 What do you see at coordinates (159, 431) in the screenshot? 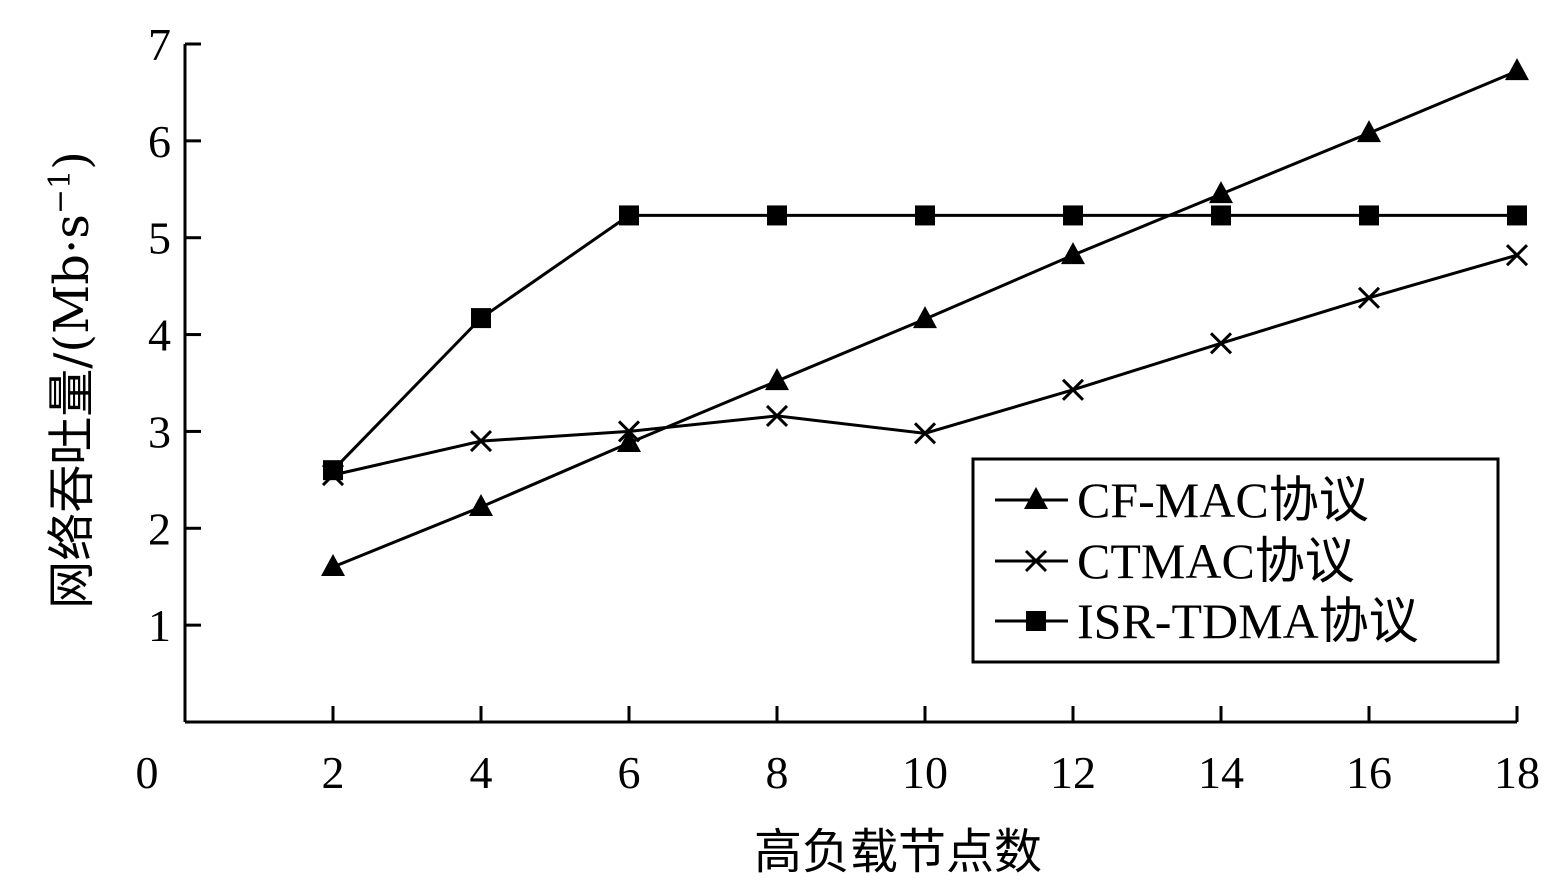
I see `y-tick-label: 3` at bounding box center [159, 431].